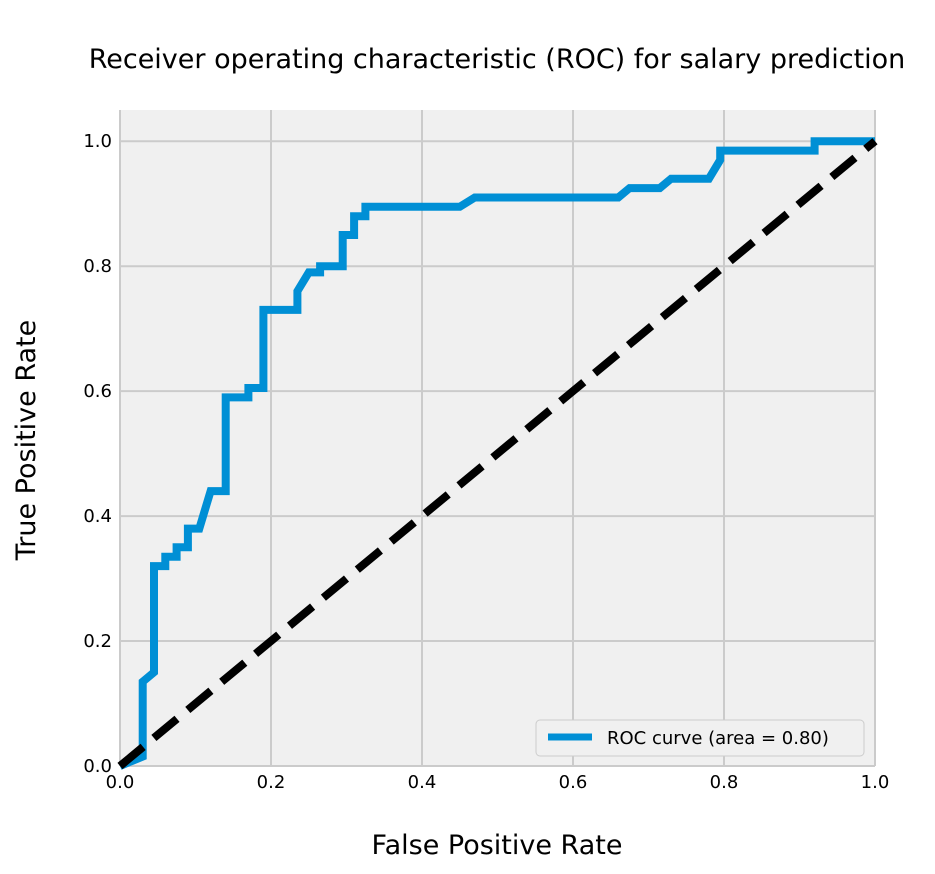  What do you see at coordinates (497, 845) in the screenshot?
I see `x-axis-label: False Positive Rate` at bounding box center [497, 845].